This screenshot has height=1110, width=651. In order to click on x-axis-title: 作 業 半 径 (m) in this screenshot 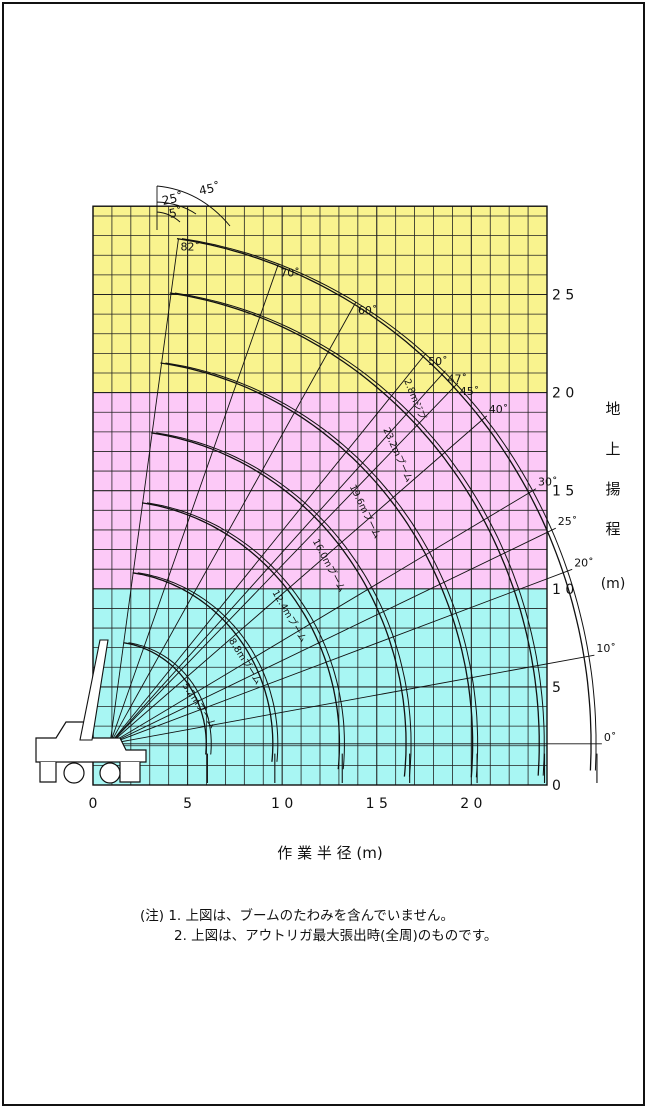, I will do `click(329, 853)`.